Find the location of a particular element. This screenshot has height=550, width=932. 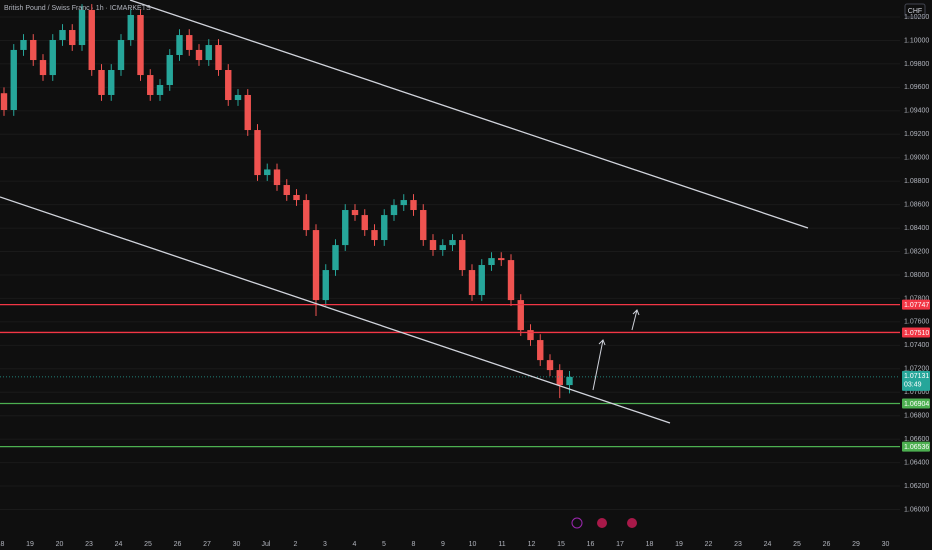

y-tick-label: 1.09000 is located at coordinates (916, 158).